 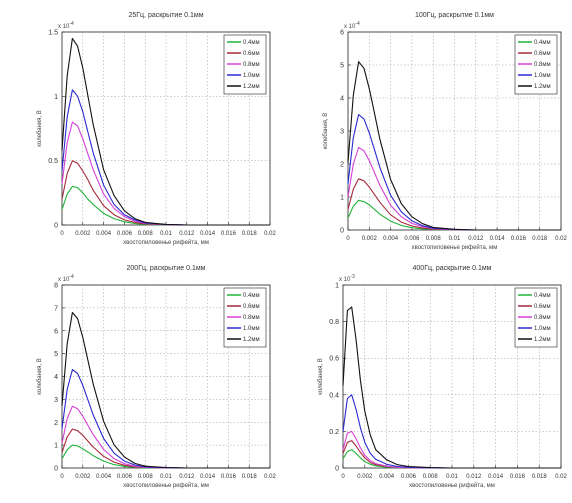 I want to click on axis-multiplier-exponent: -3, so click(x=352, y=277).